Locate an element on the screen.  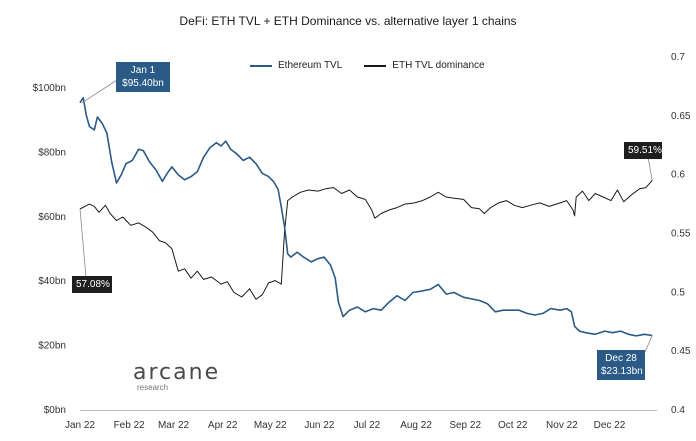
annotation-tvl-start: Jan 1 $95.40bn is located at coordinates (143, 77).